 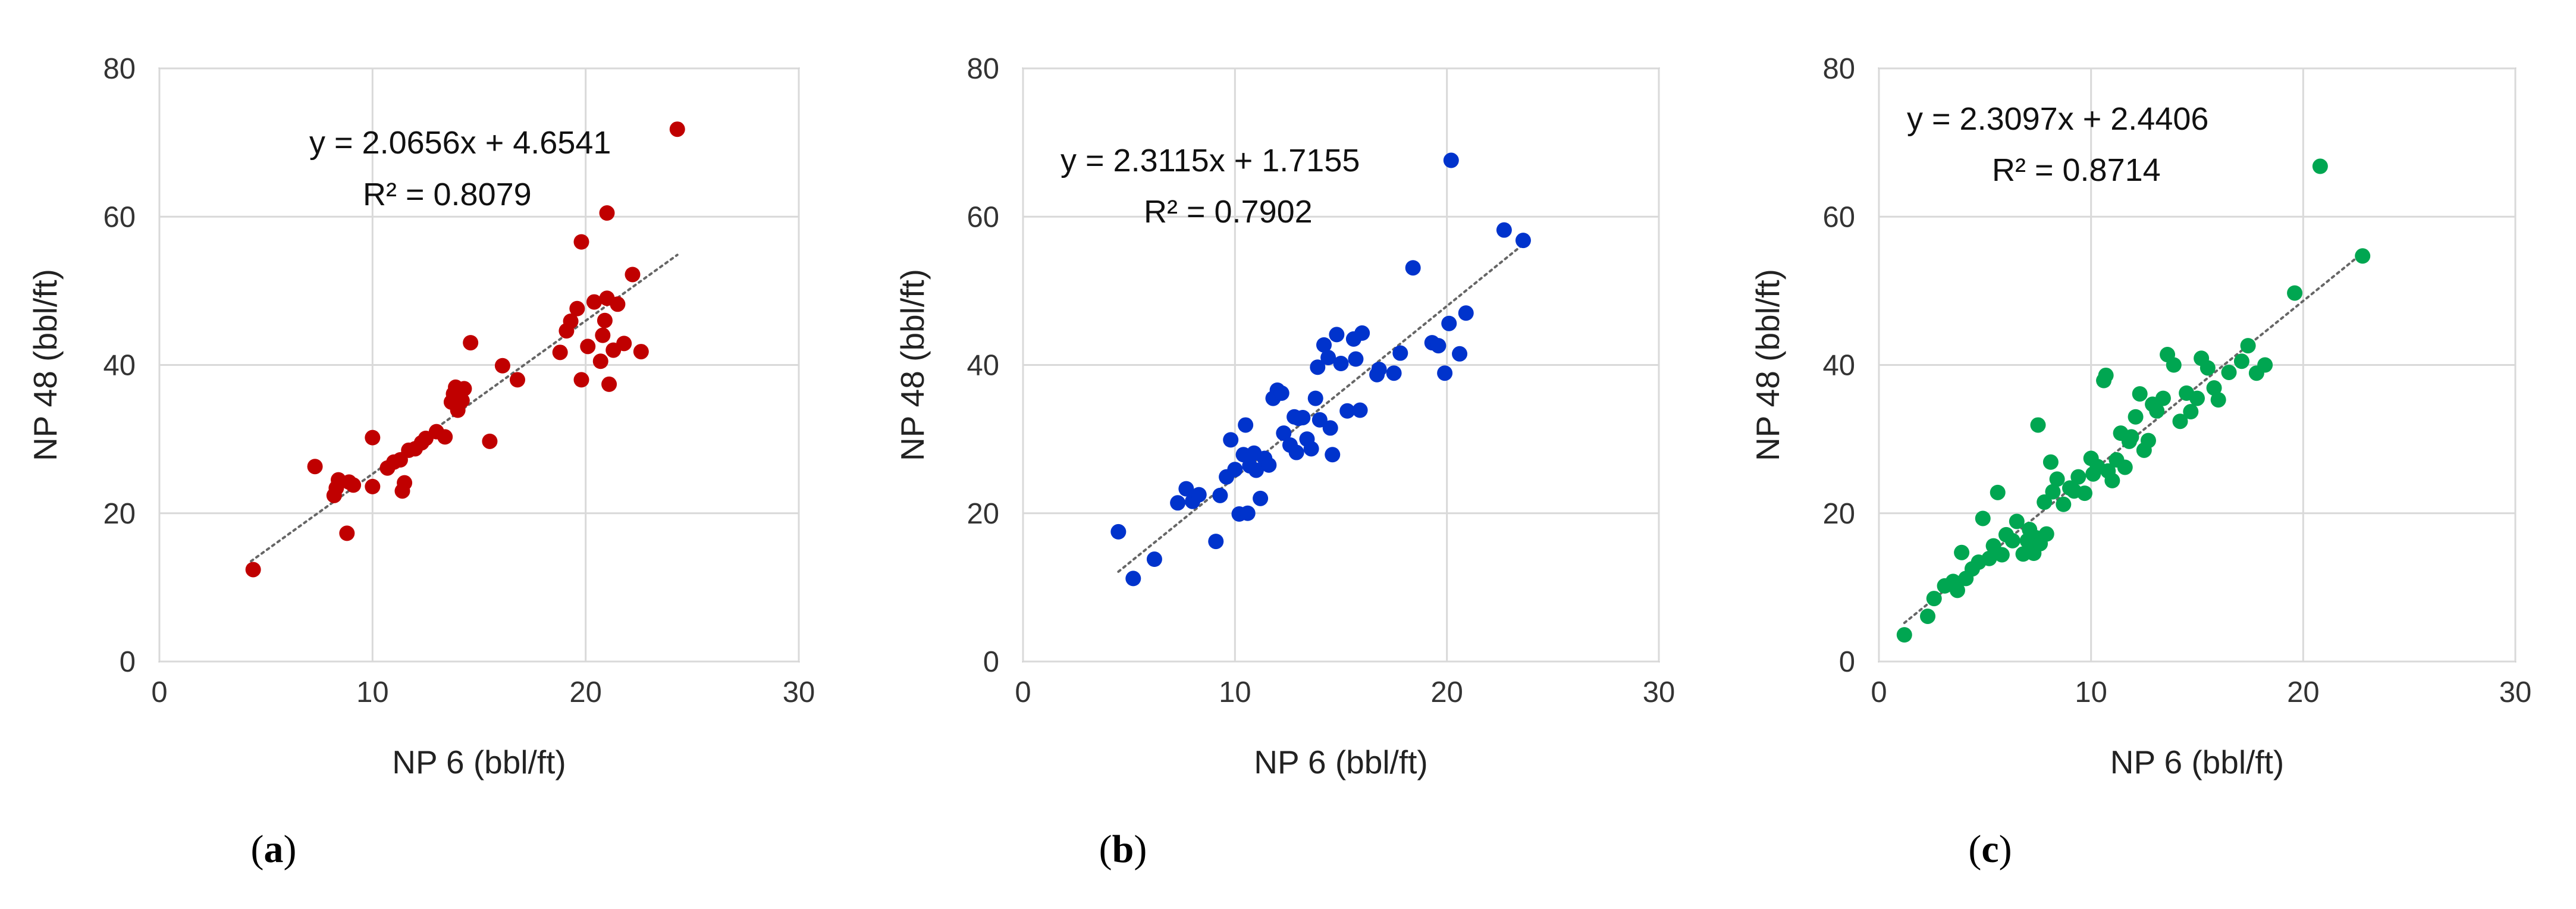 I want to click on panel-caption: (b), so click(x=1123, y=849).